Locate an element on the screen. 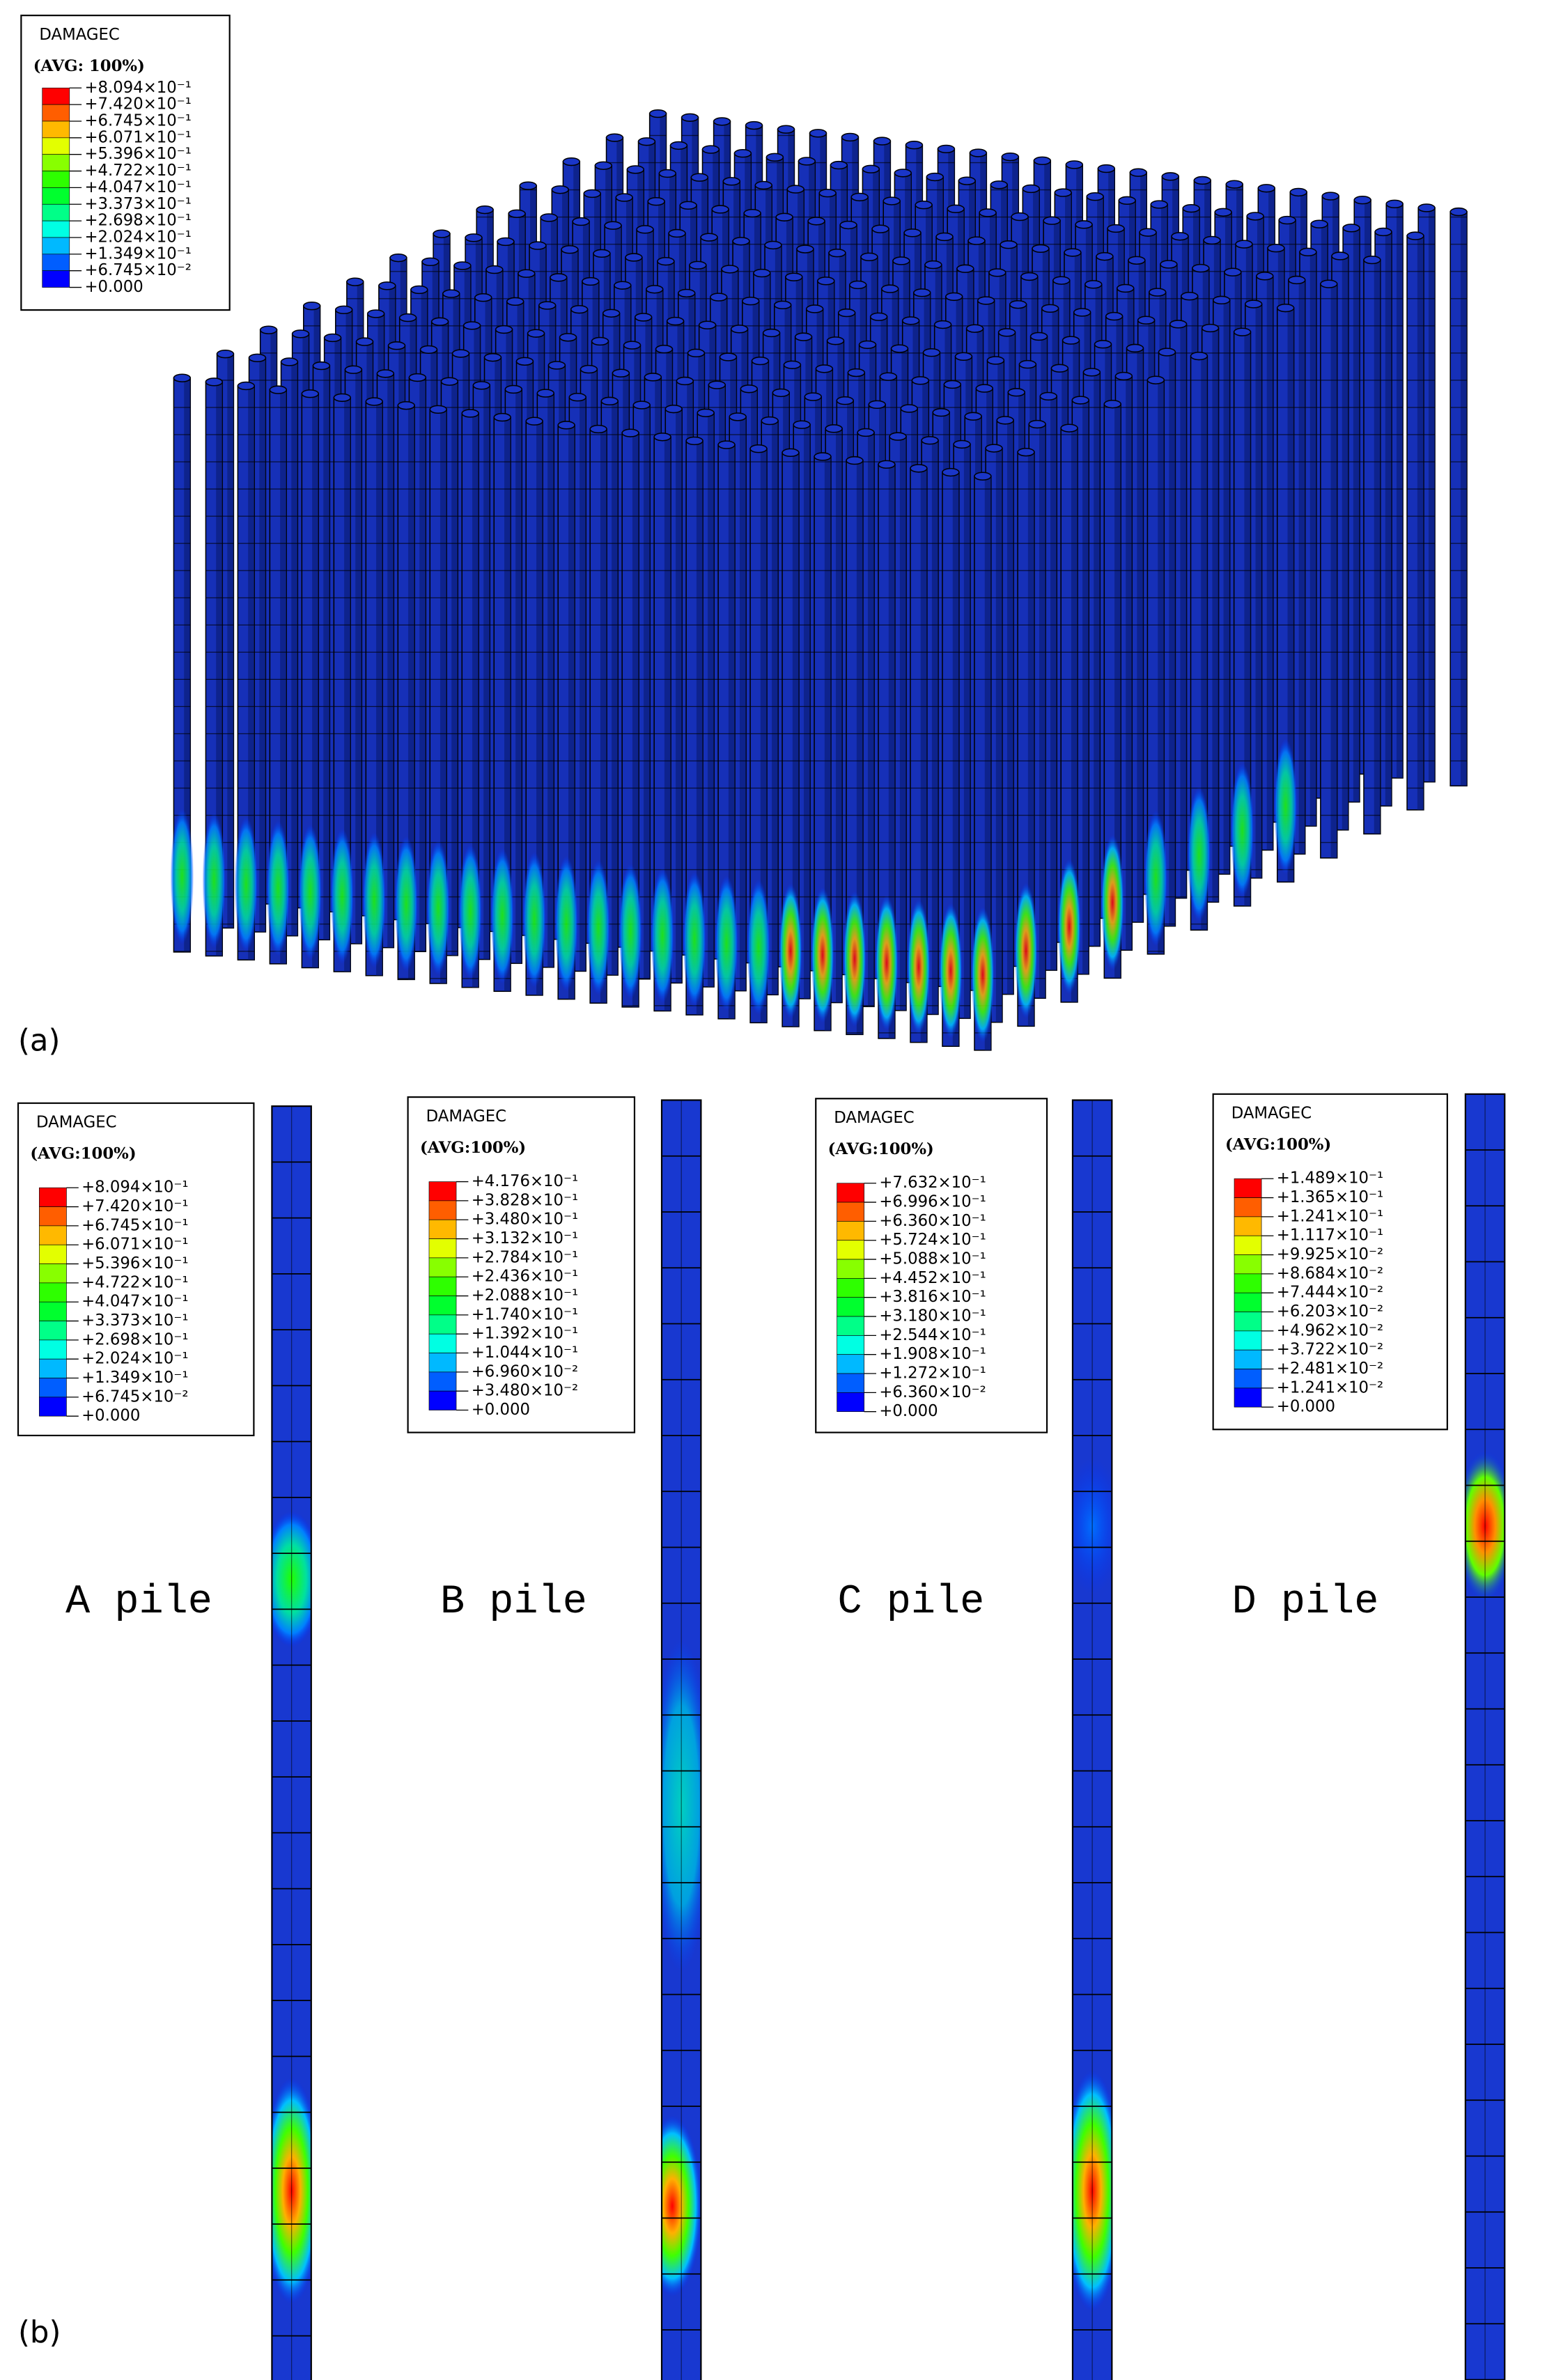 The width and height of the screenshot is (1547, 2380). legend-label: +1.392×10⁻¹ is located at coordinates (525, 1334).